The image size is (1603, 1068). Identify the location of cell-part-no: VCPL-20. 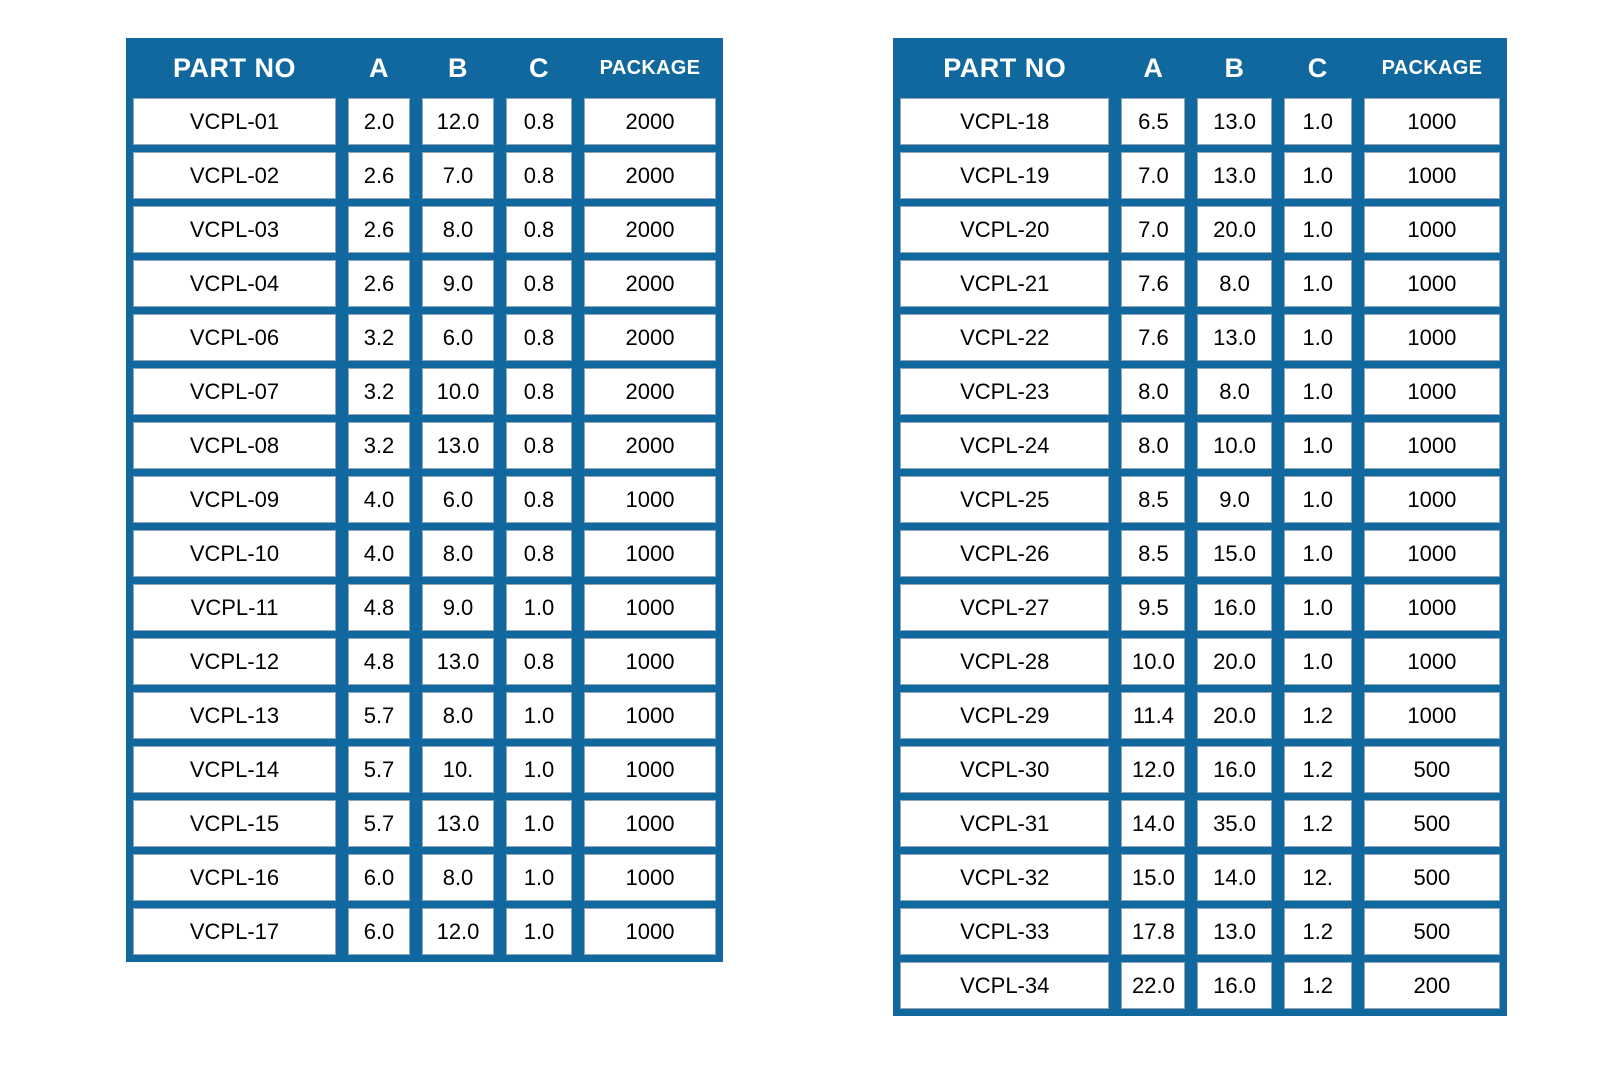
(1005, 229).